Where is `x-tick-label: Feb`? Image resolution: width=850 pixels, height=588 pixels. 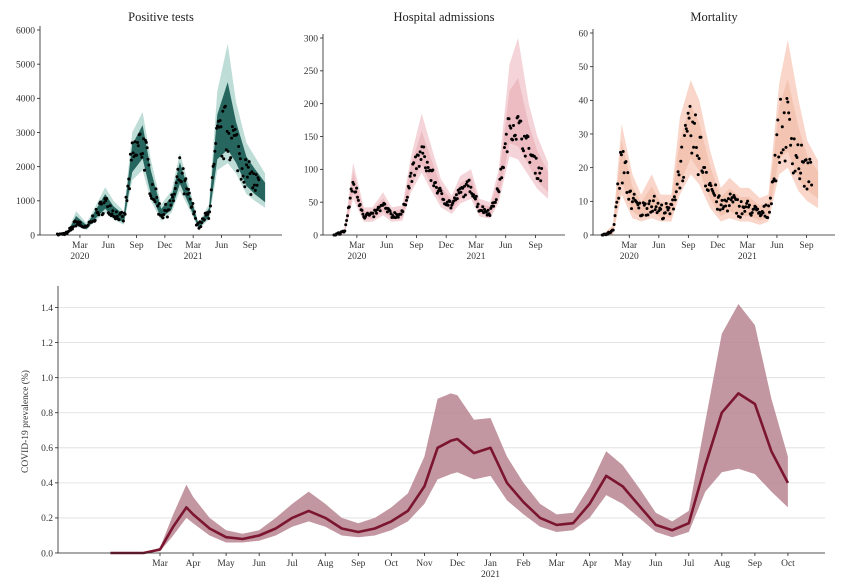
x-tick-label: Feb is located at coordinates (523, 564).